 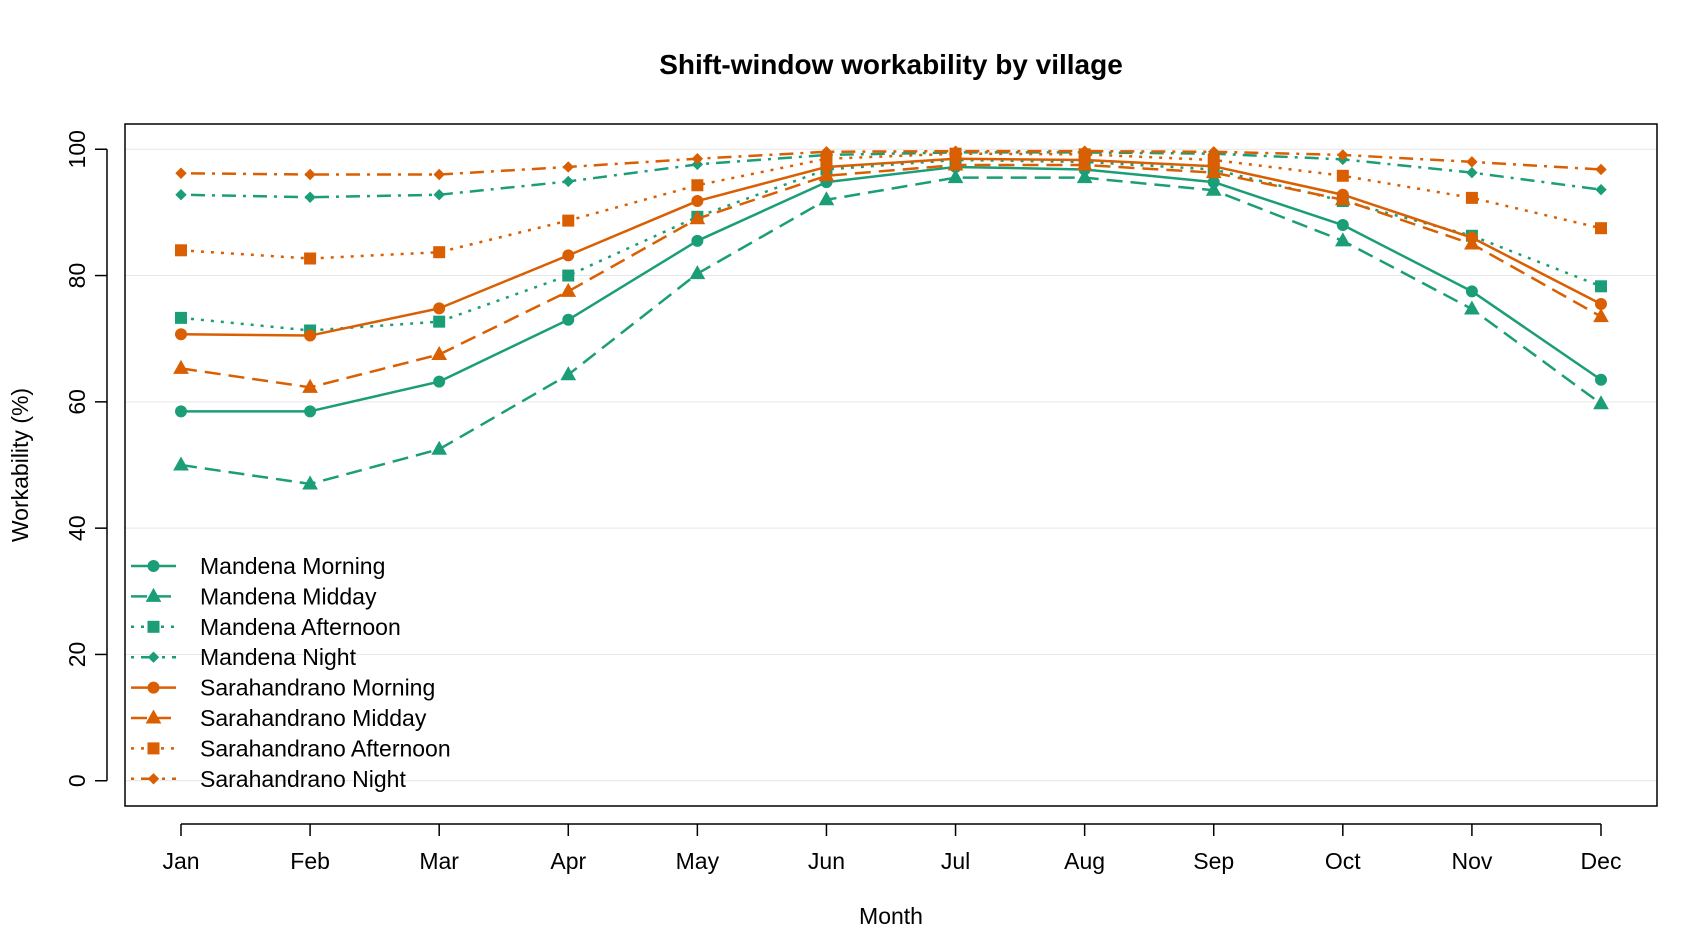 What do you see at coordinates (20, 465) in the screenshot?
I see `y-axis-label: Workability (%)` at bounding box center [20, 465].